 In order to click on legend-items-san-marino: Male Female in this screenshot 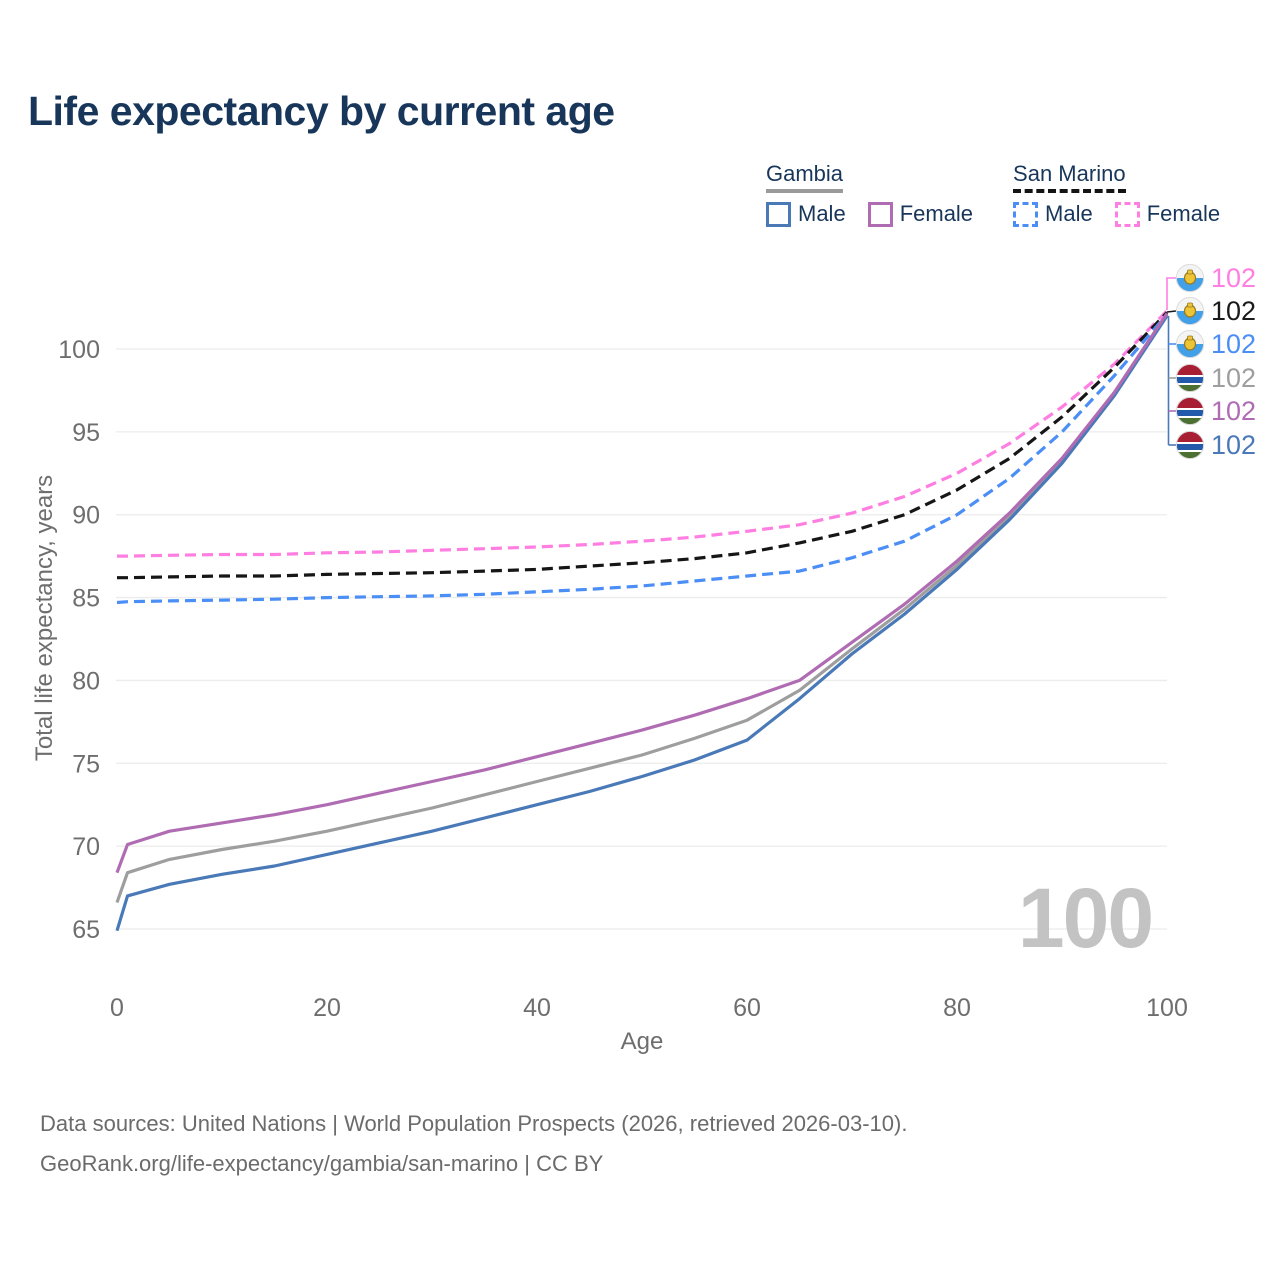, I will do `click(1116, 214)`.